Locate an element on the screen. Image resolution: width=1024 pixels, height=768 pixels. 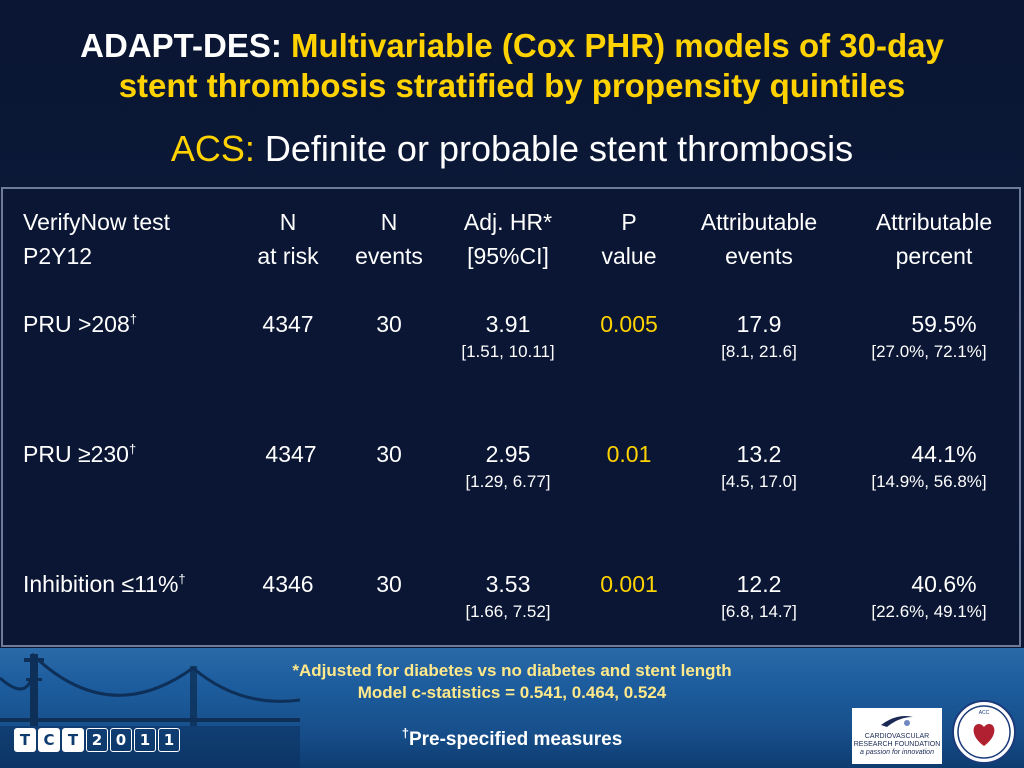
tct-digit: 0 is located at coordinates (121, 740).